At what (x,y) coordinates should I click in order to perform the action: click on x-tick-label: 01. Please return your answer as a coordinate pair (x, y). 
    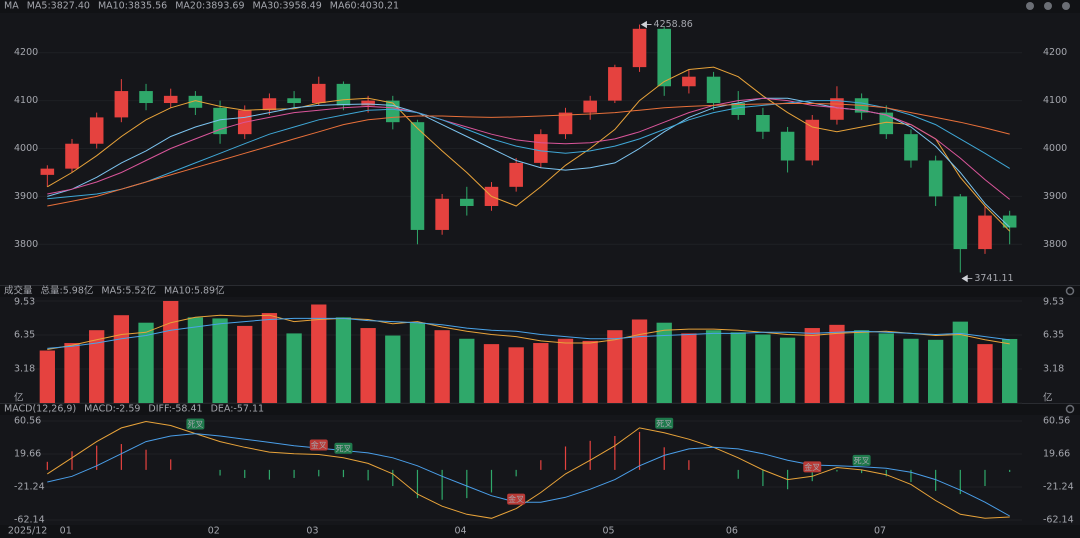
    Looking at the image, I should click on (66, 531).